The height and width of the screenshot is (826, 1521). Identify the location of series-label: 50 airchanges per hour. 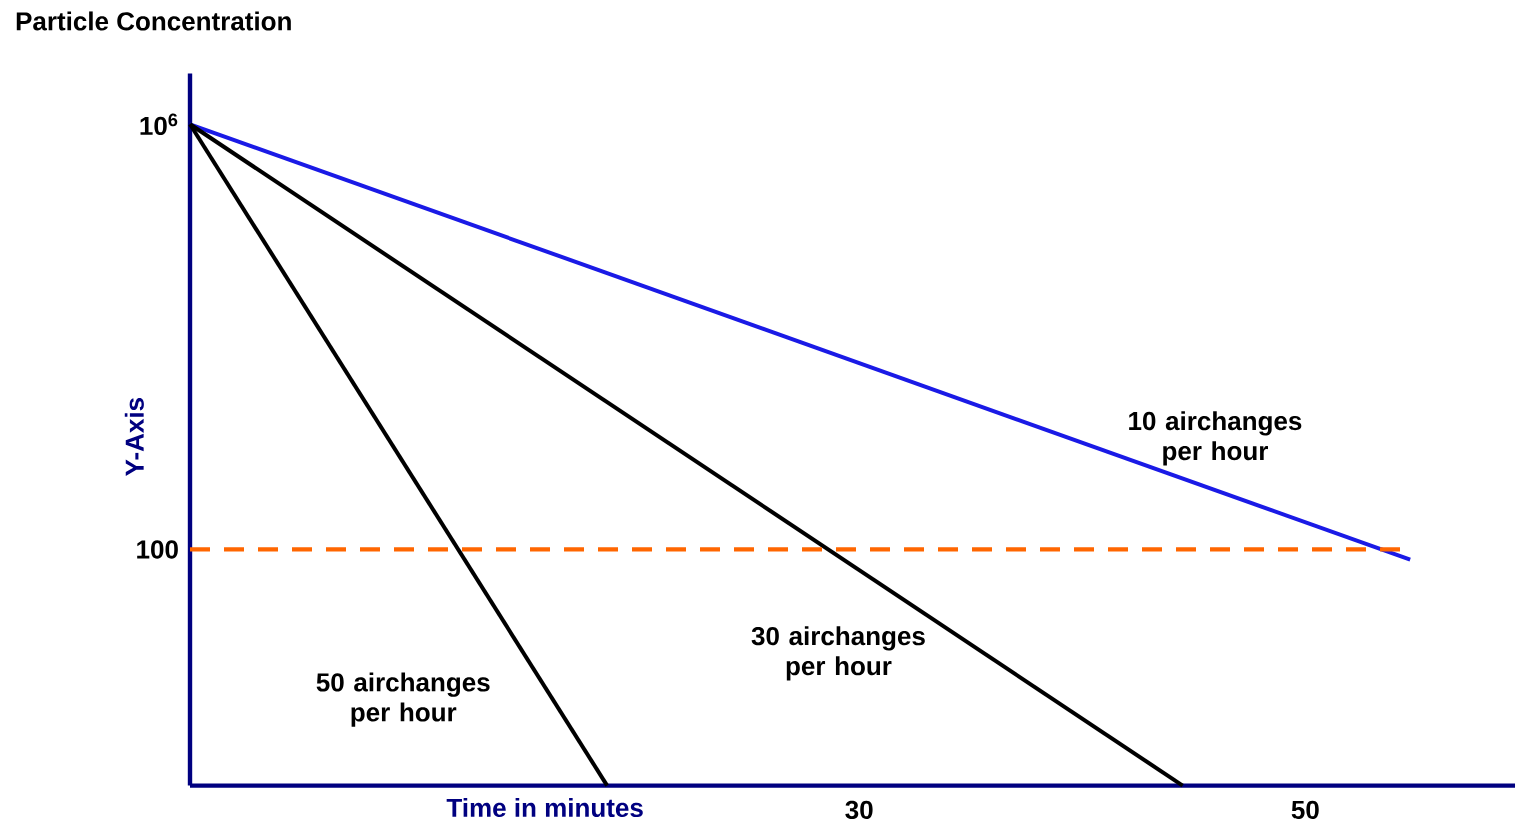
(403, 699).